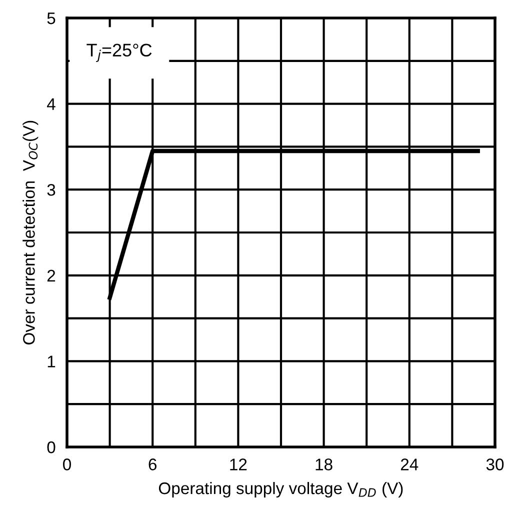 This screenshot has width=522, height=520. Describe the element at coordinates (30, 232) in the screenshot. I see `y-axis-title: Over current detection V$_{OC}$(V)` at that location.